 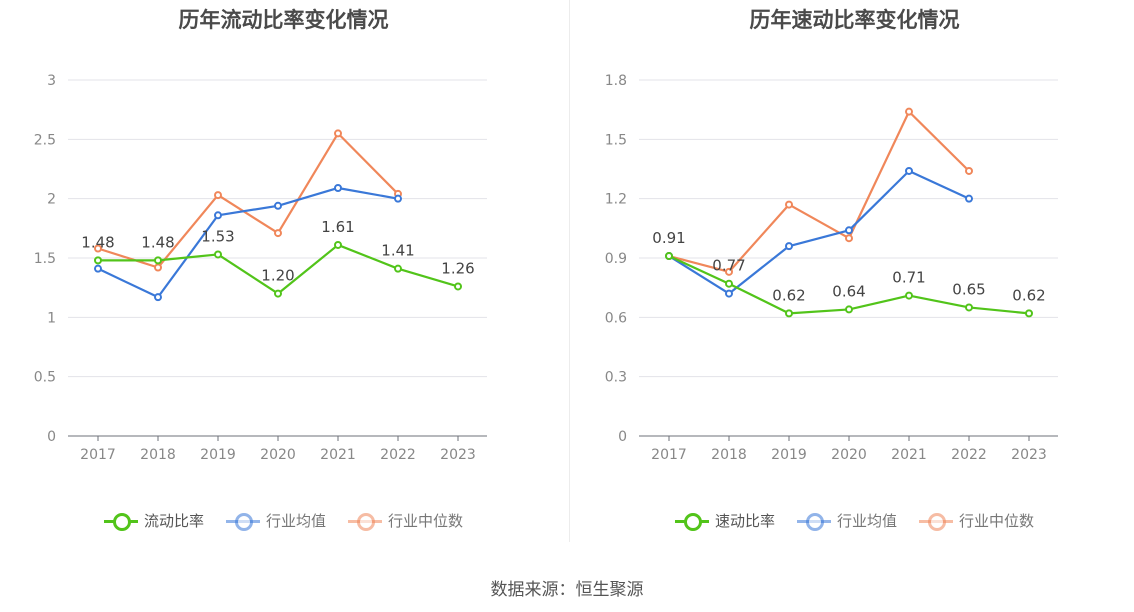 I want to click on data-label: 1.48, so click(x=97, y=242).